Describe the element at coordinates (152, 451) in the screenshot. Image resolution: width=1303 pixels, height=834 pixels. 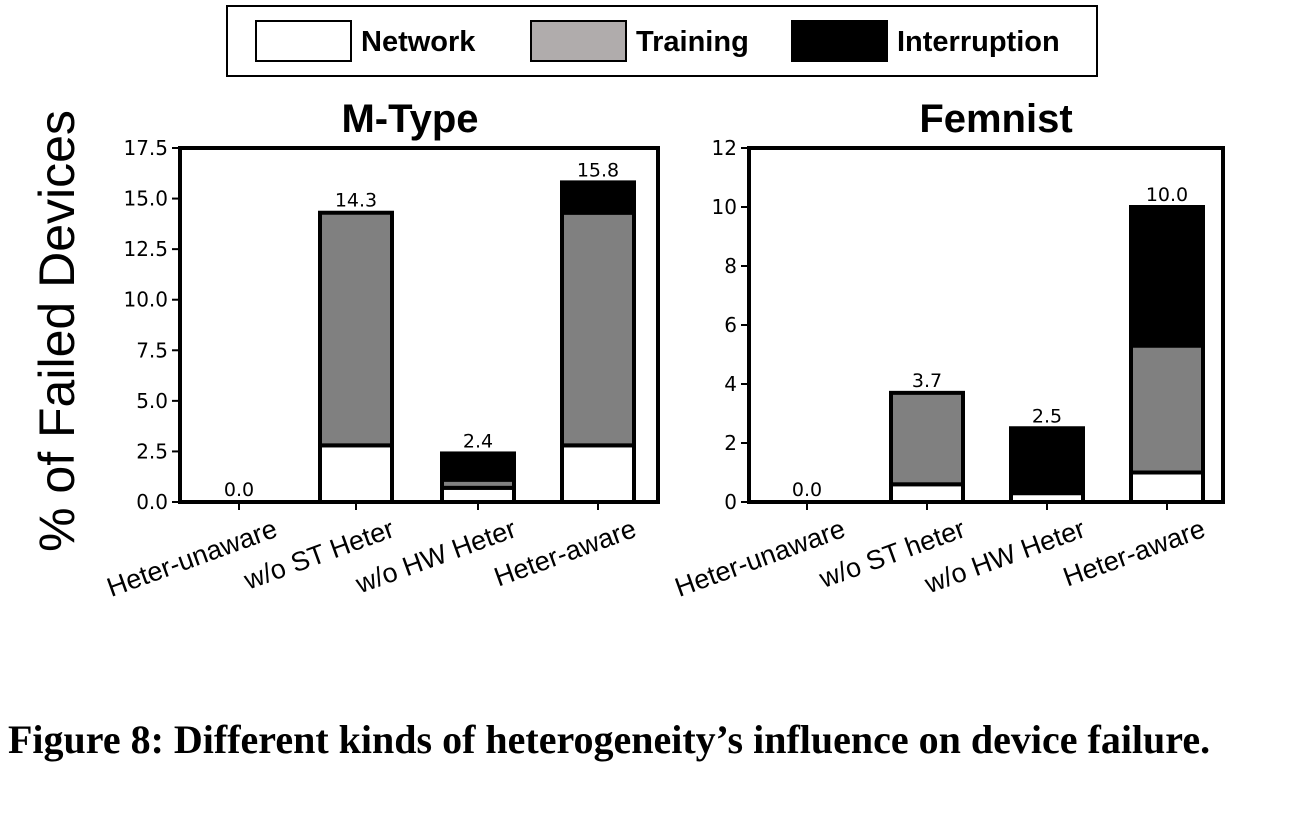
I see `y-tick-label: 2.5` at that location.